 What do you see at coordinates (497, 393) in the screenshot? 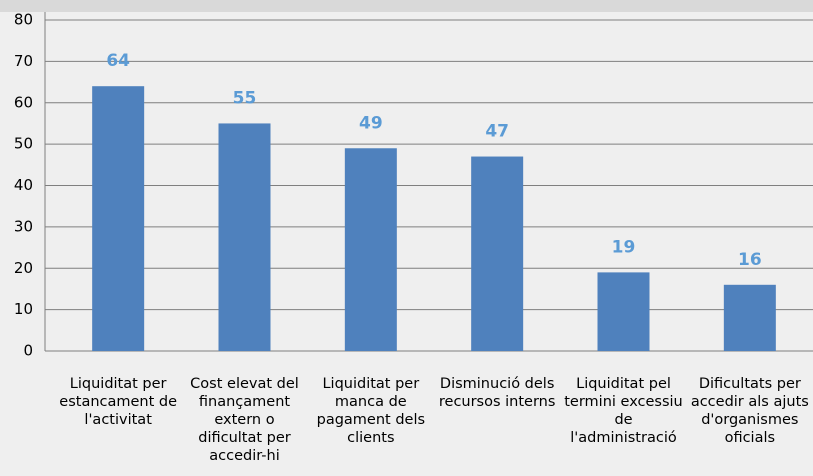
I see `x-tick-label: Disminució dels recursos interns` at bounding box center [497, 393].